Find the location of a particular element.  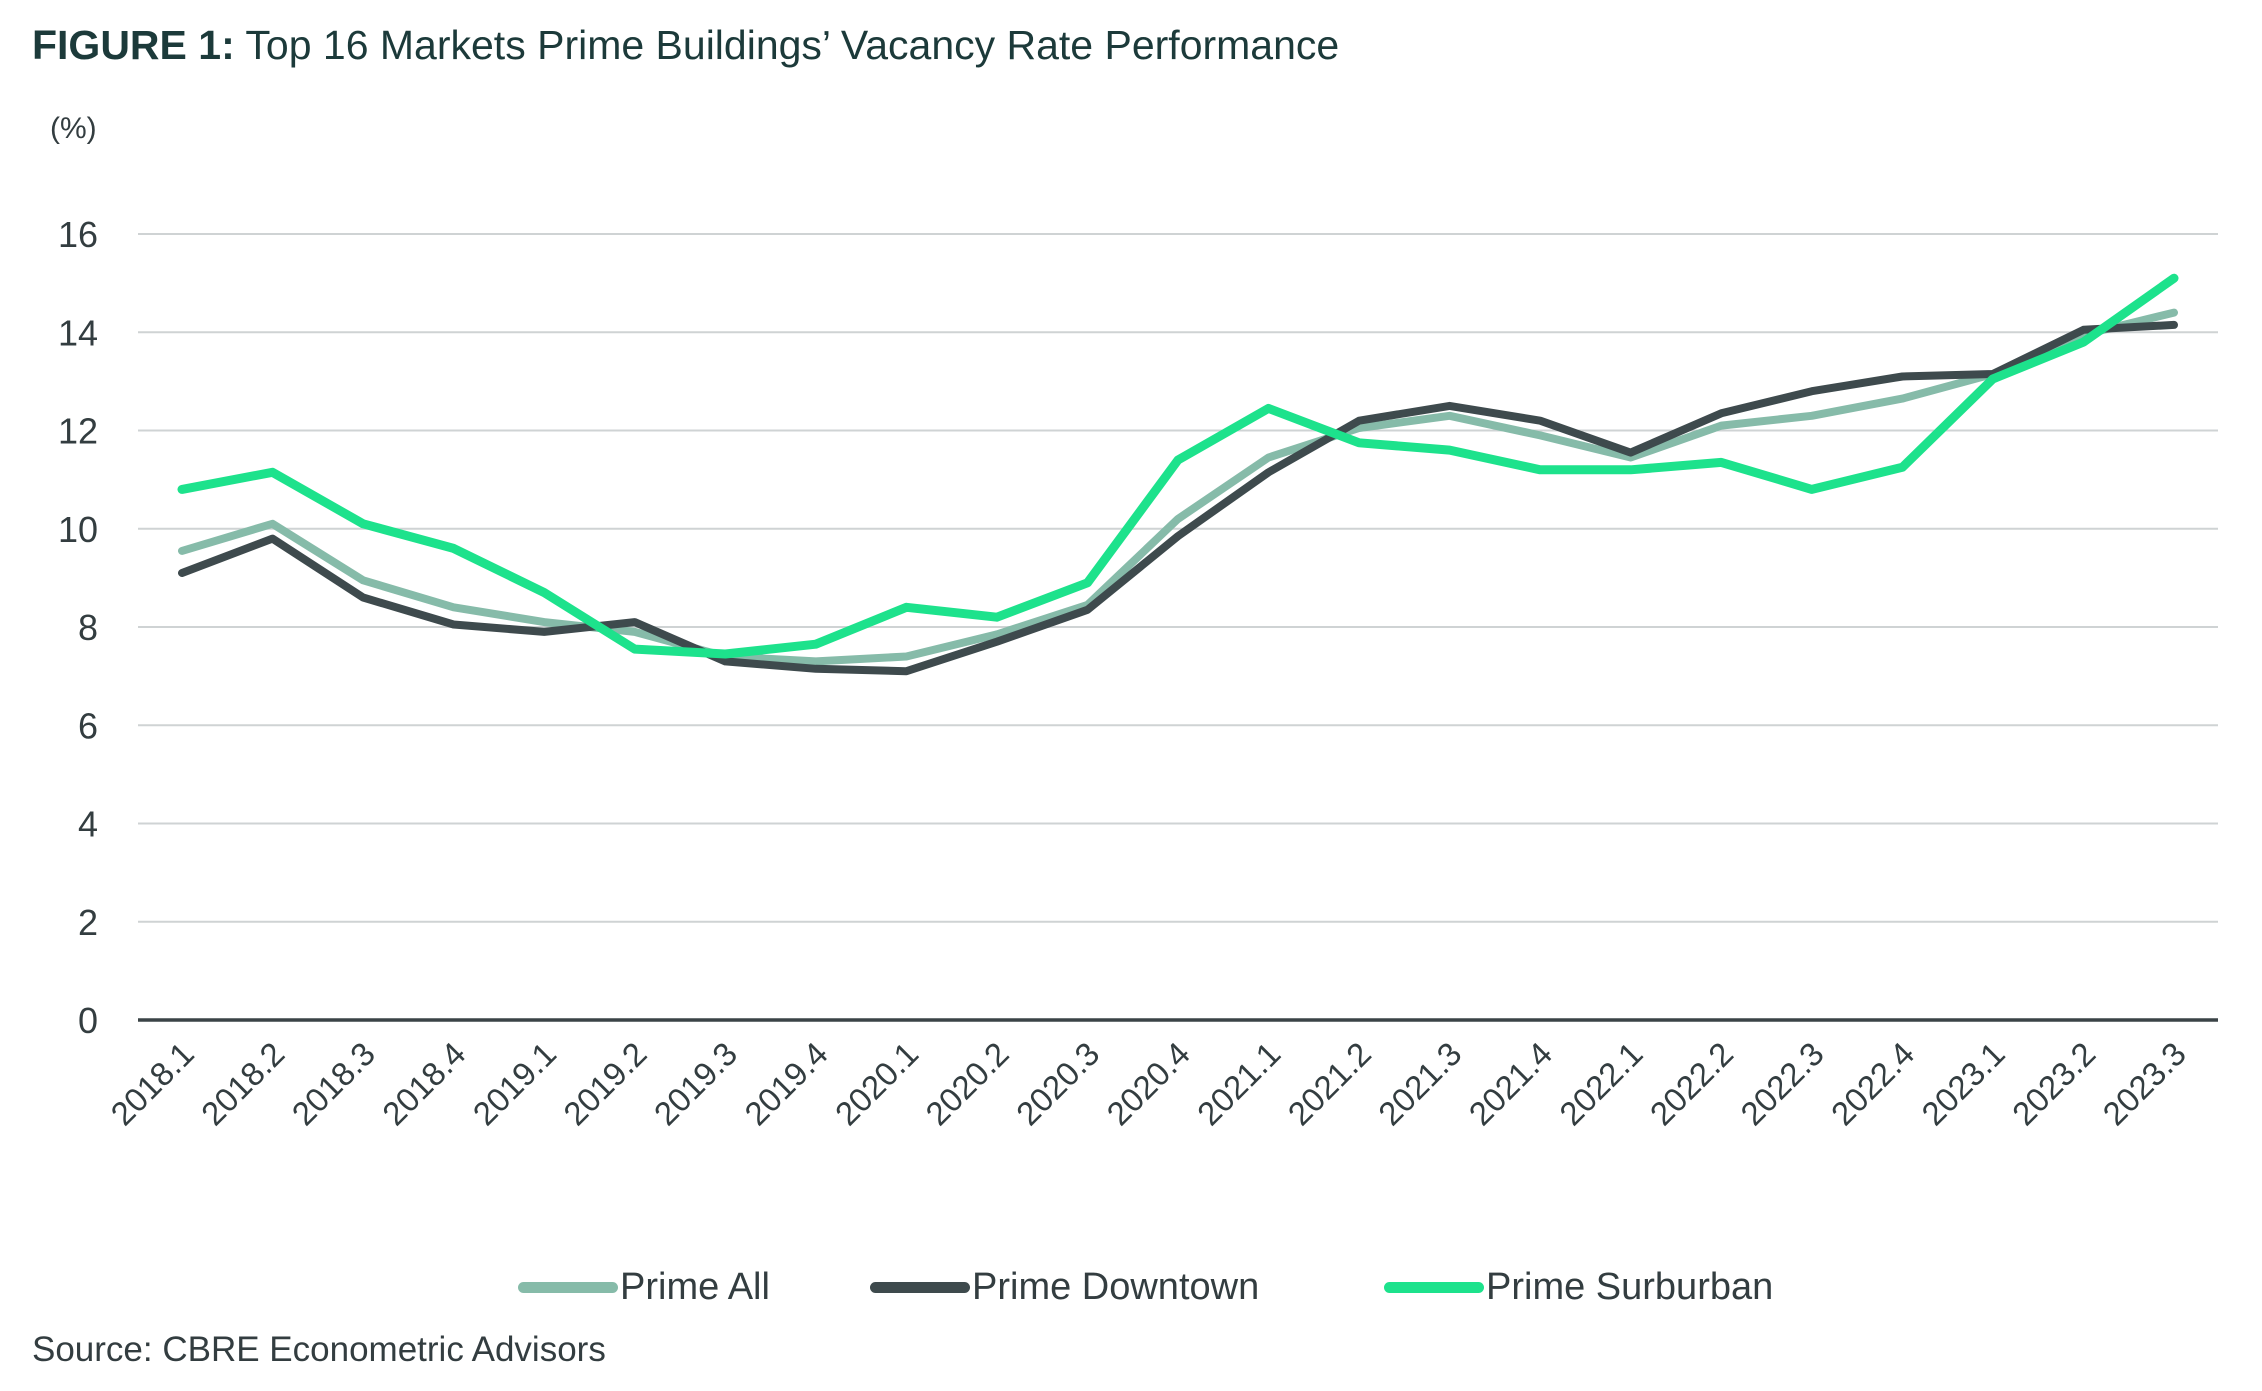

x-tick-label-2021-2: 2021.2 is located at coordinates (1330, 1084).